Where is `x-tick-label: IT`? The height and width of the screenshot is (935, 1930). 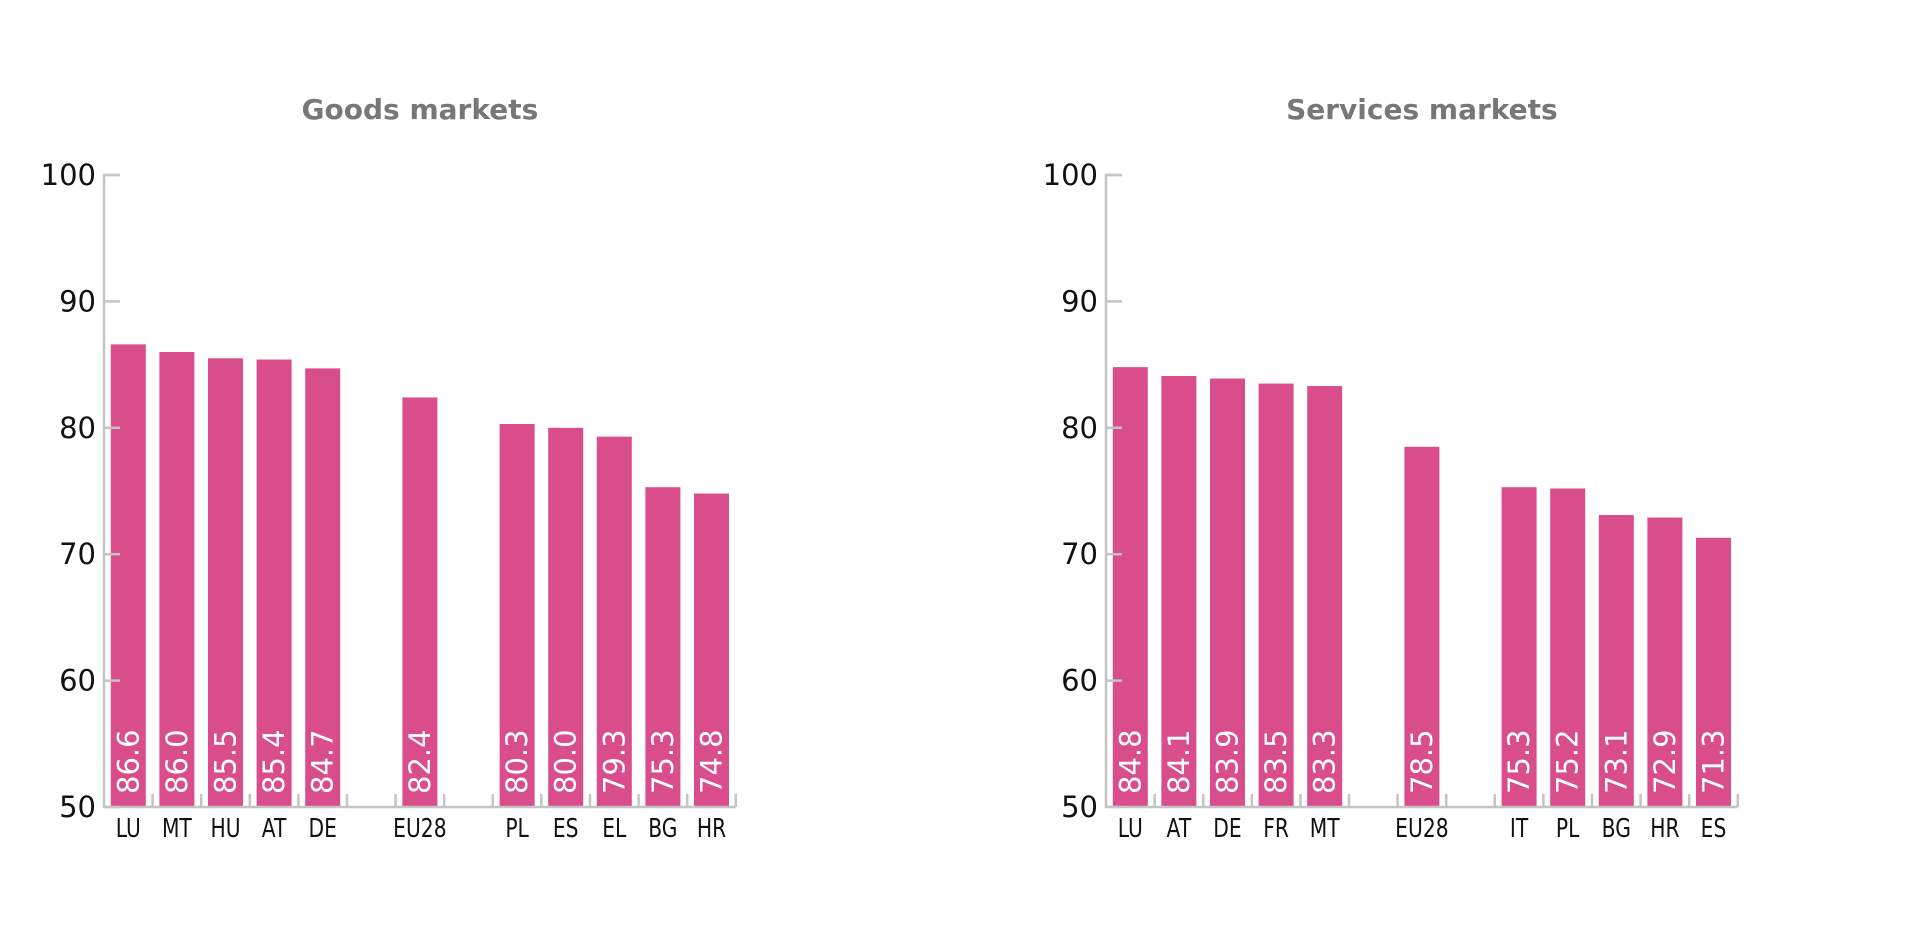
x-tick-label: IT is located at coordinates (1519, 829).